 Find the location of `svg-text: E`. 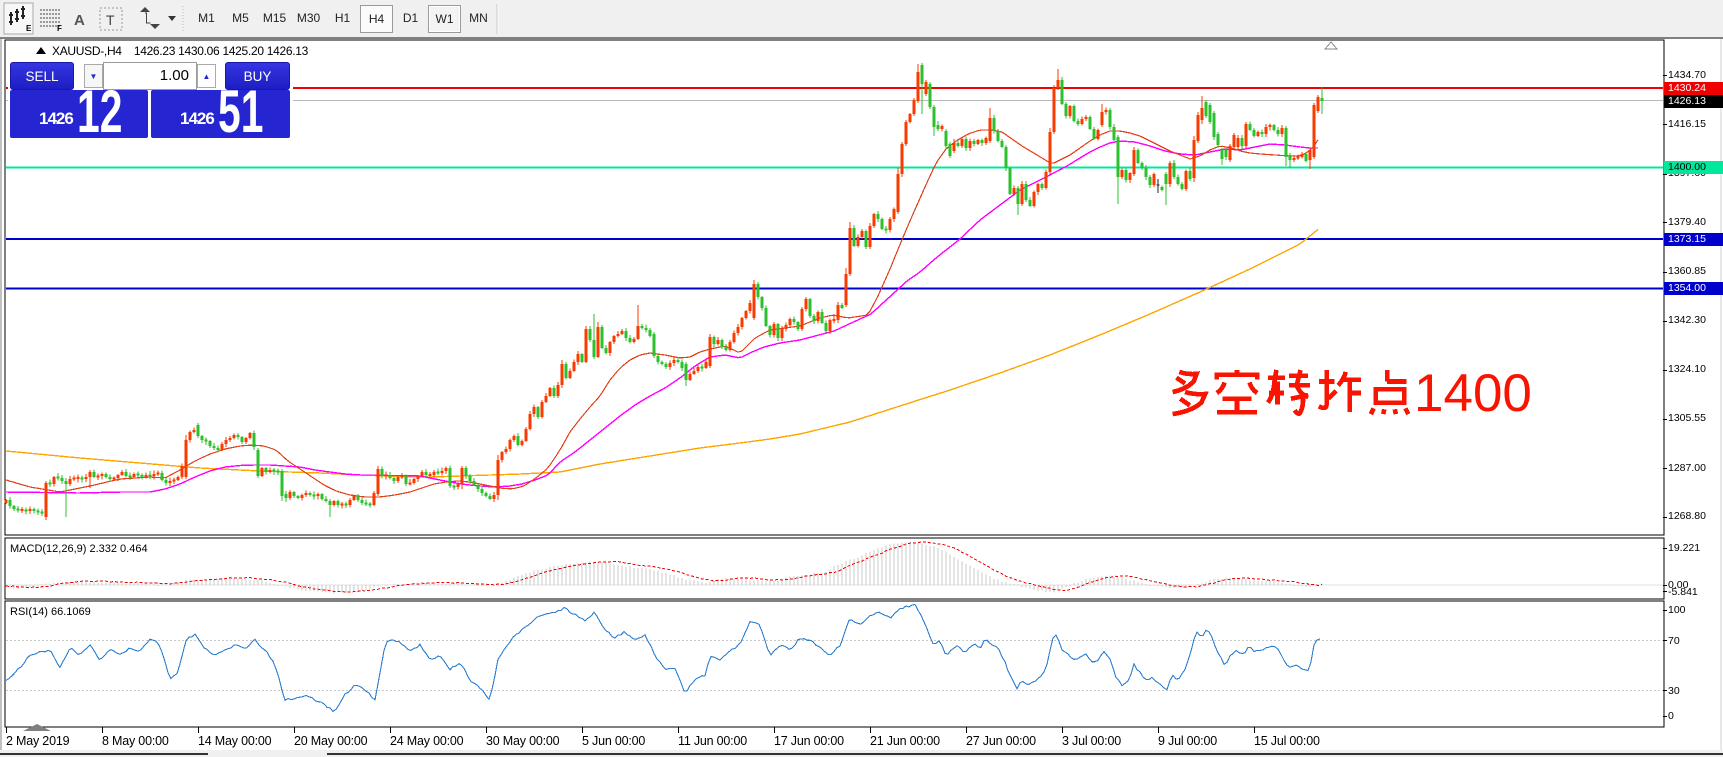

svg-text: E is located at coordinates (29, 28).